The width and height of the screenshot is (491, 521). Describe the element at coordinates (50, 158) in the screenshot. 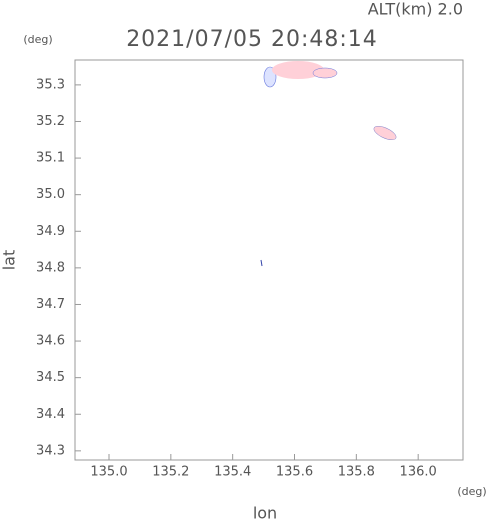

I see `y-tick-label: 35.1` at that location.